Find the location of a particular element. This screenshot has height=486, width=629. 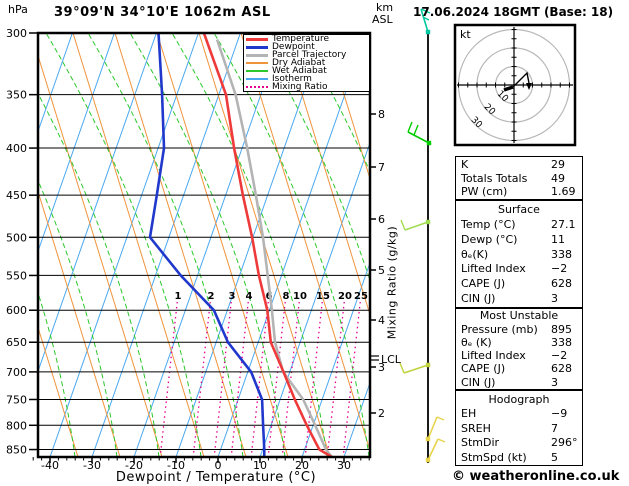

stat-row: Pressure (mb) 895 is located at coordinates (519, 329).